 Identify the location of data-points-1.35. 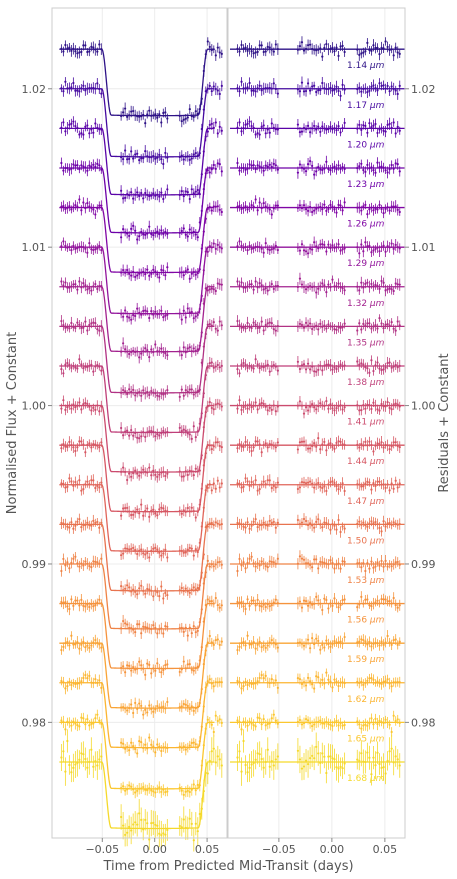
(141, 358).